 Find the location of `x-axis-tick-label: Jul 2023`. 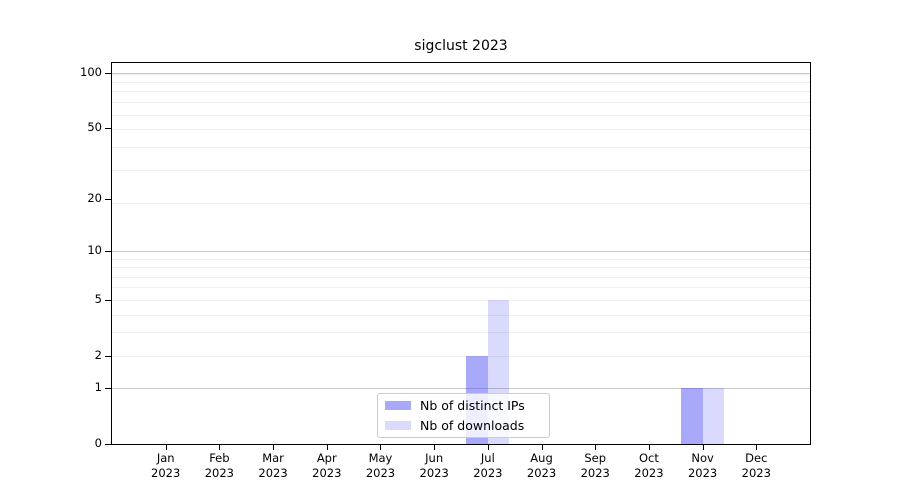

x-axis-tick-label: Jul 2023 is located at coordinates (488, 465).